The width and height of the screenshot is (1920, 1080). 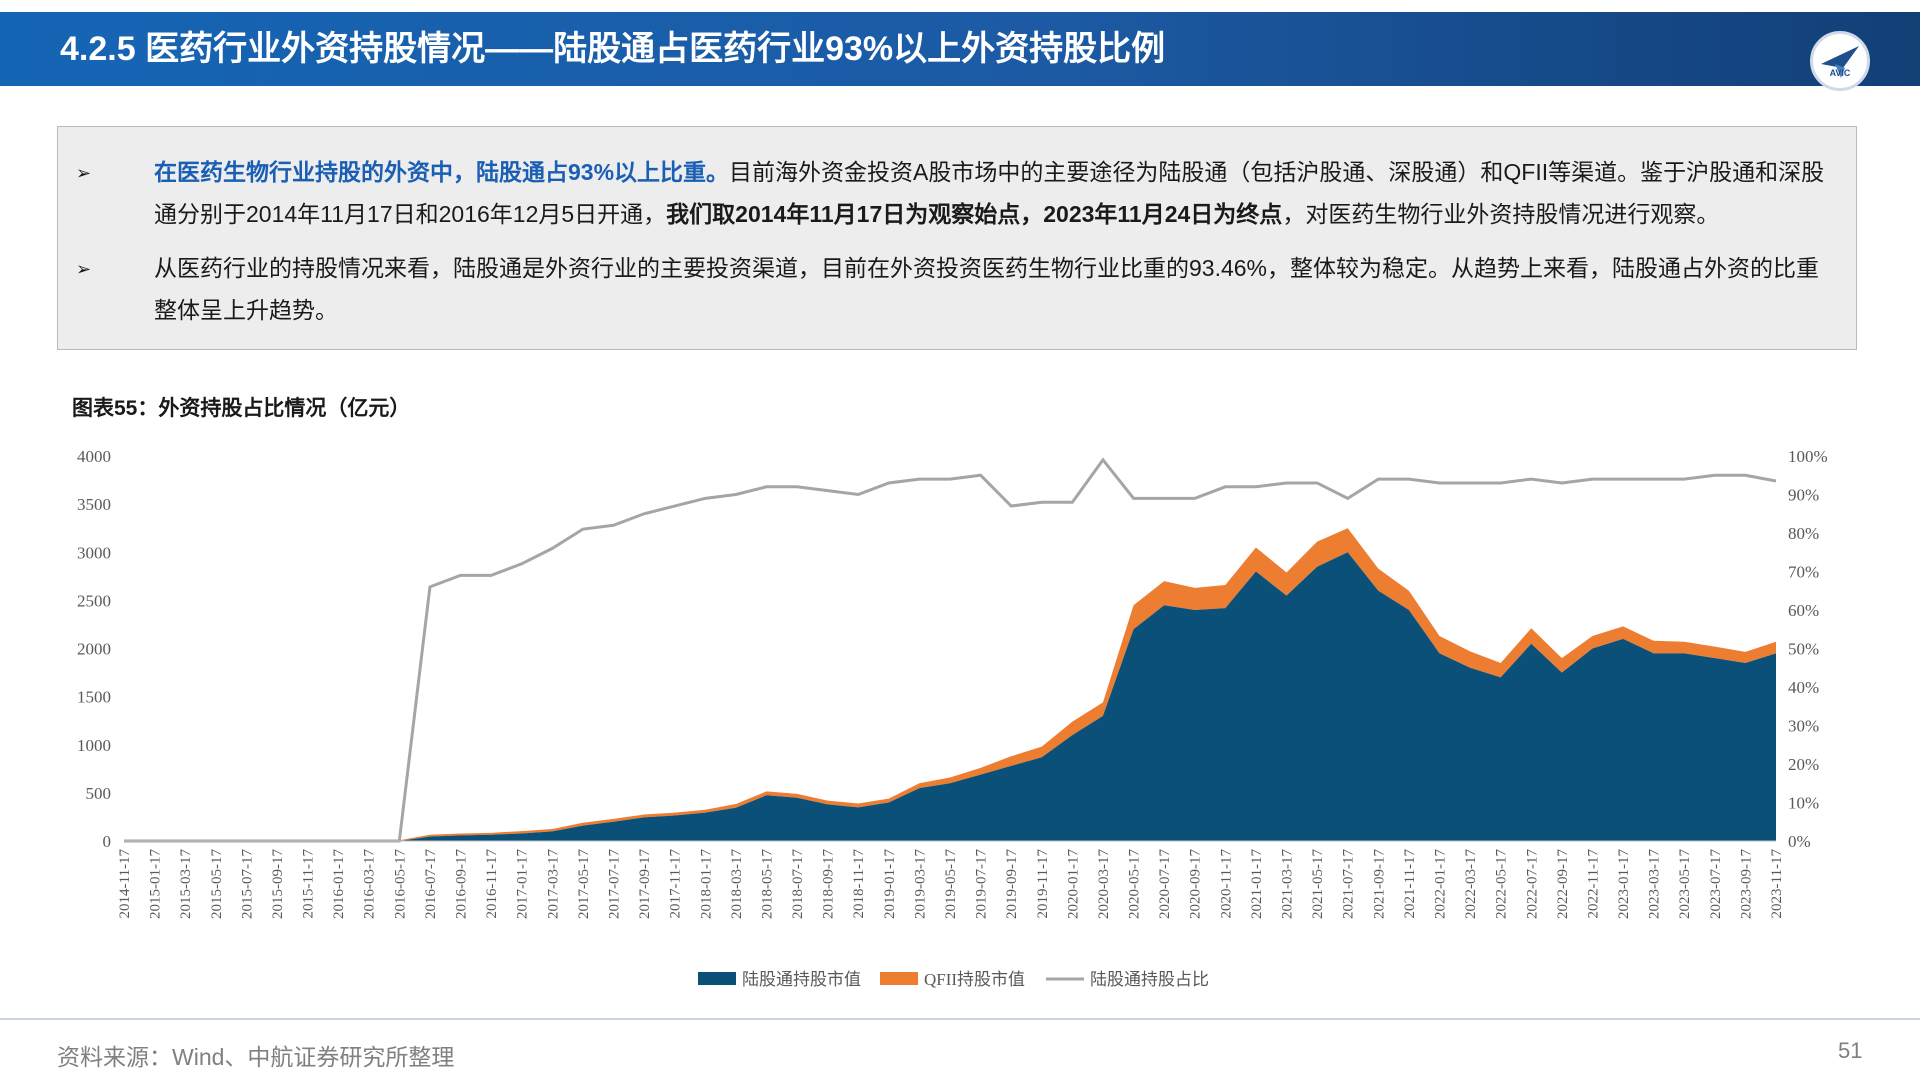 What do you see at coordinates (1104, 884) in the screenshot?
I see `x-tick-label: 2020-03-17` at bounding box center [1104, 884].